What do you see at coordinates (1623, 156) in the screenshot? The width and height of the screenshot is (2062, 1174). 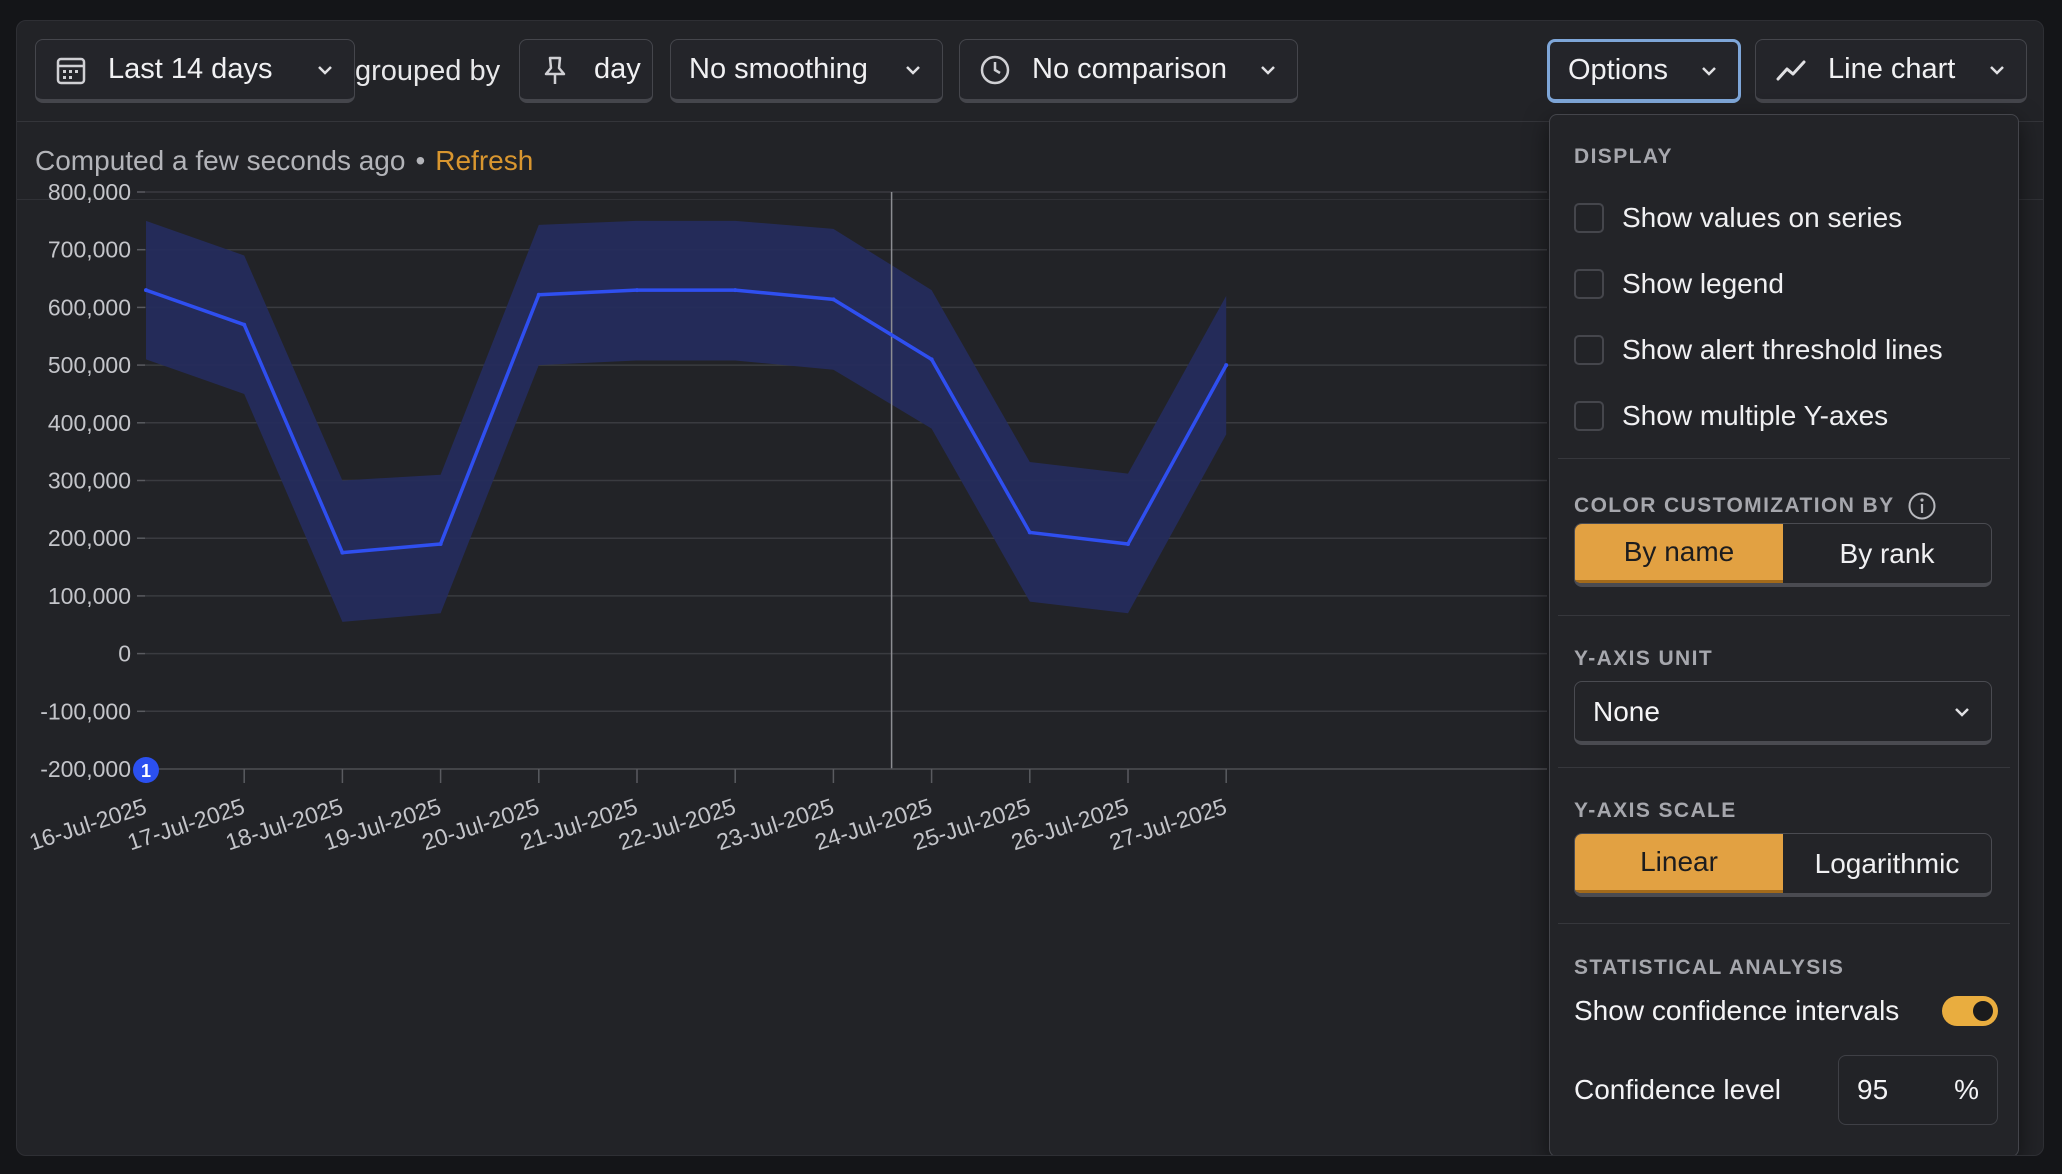 I see `display-section-title: DISPLAY` at bounding box center [1623, 156].